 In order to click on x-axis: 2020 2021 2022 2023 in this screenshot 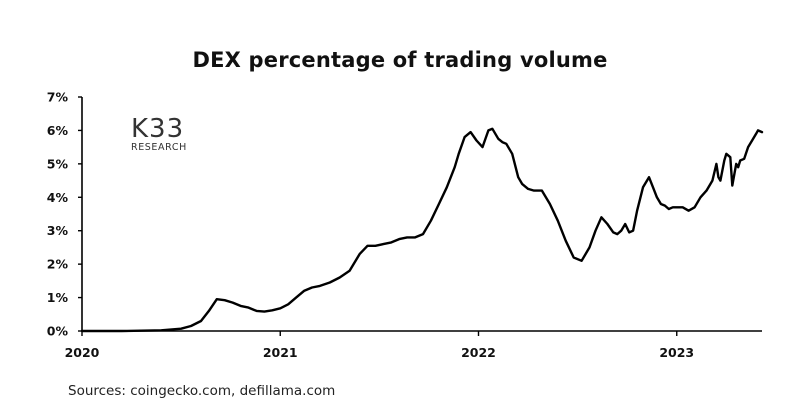, I will do `click(413, 345)`.